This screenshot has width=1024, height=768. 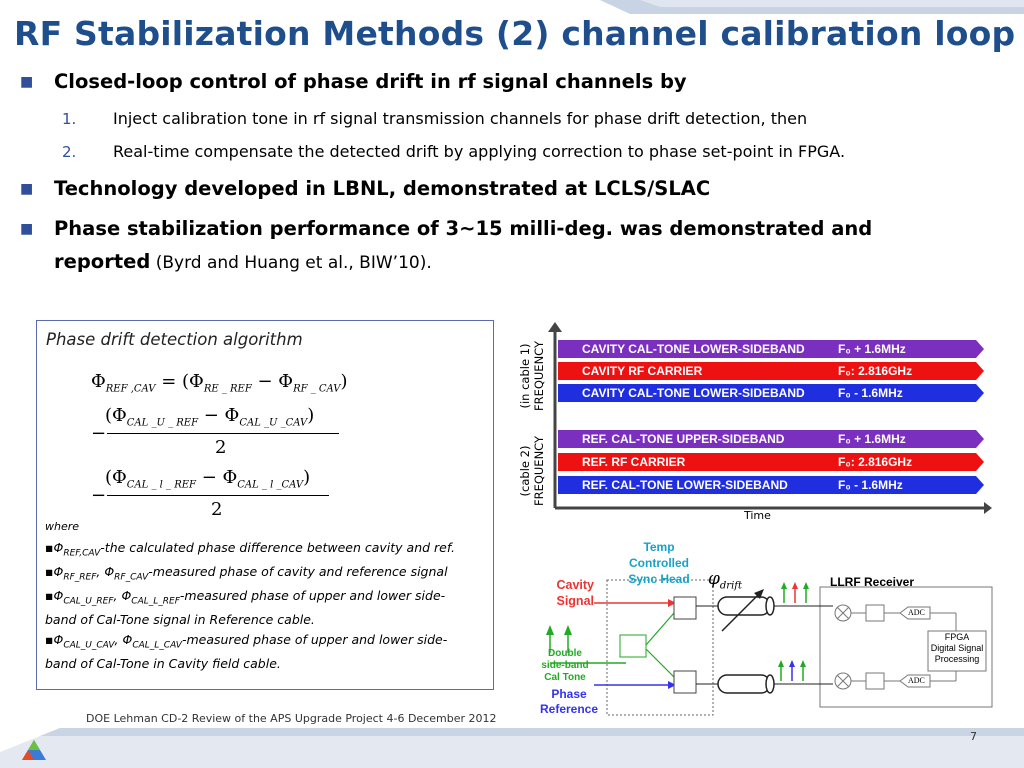 I want to click on frequency-band: REF. RF CARRIER F₀: 2.816GHz, so click(x=771, y=462).